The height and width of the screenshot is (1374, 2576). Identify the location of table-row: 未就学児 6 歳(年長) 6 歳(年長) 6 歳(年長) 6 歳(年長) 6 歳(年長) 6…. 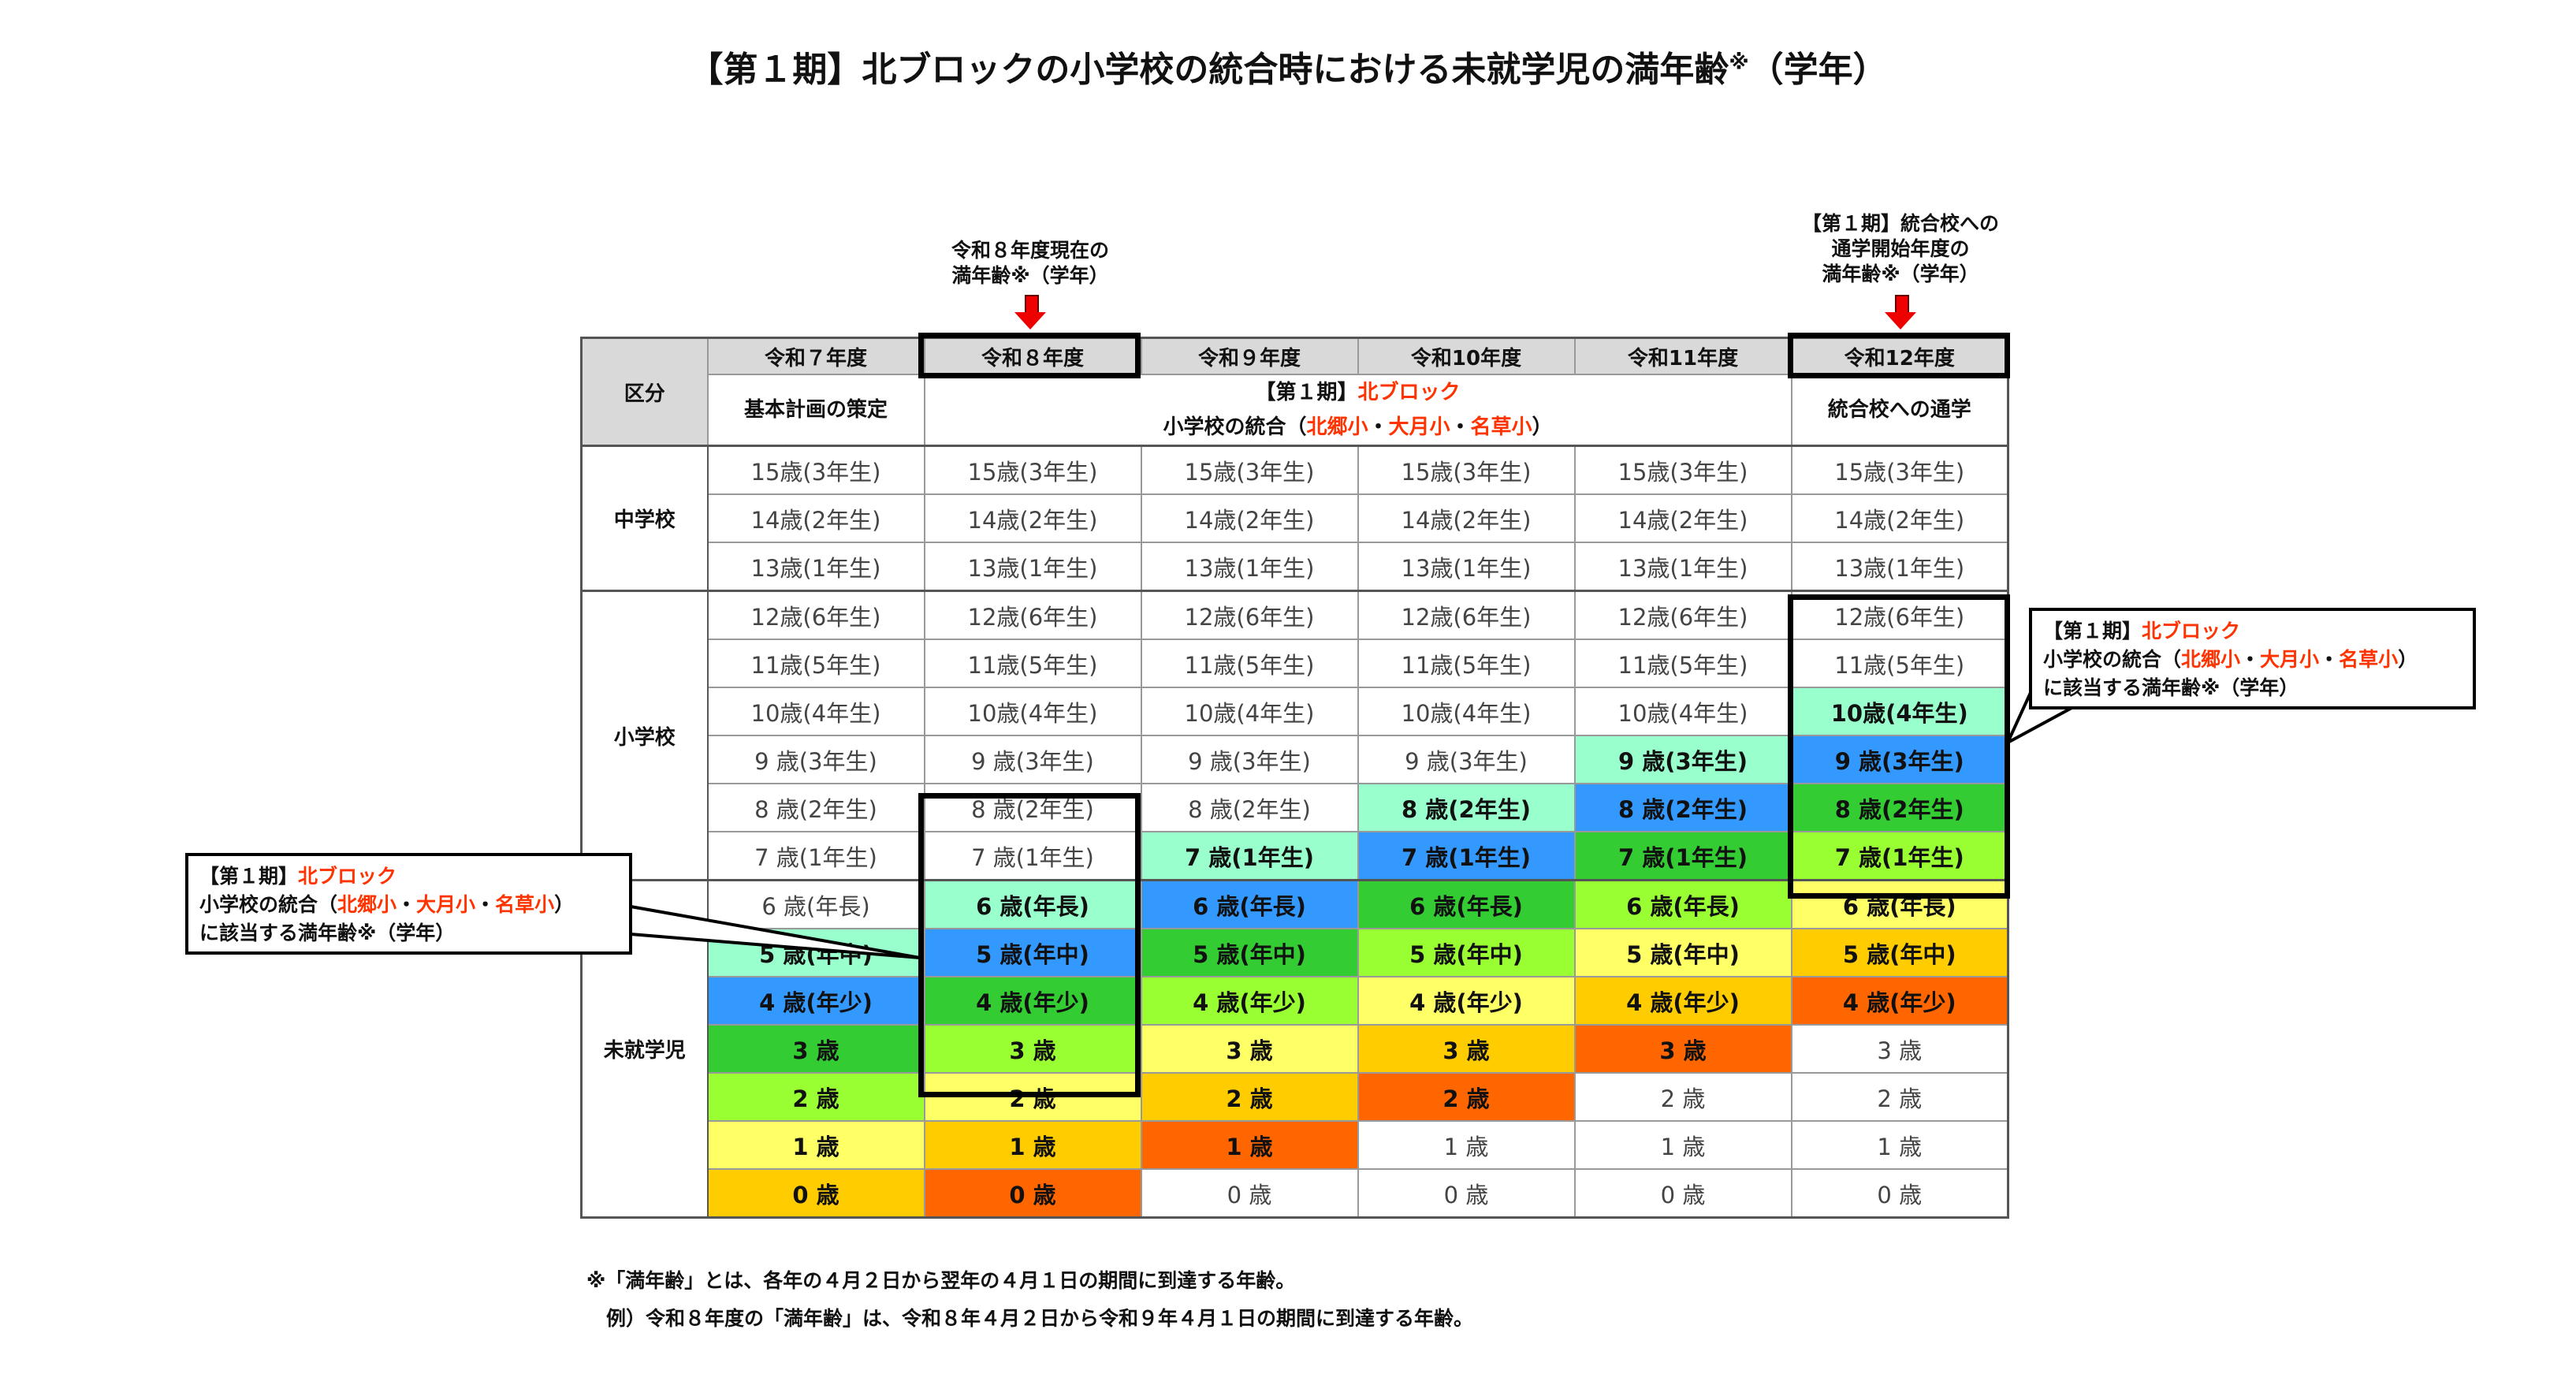
(1294, 1049).